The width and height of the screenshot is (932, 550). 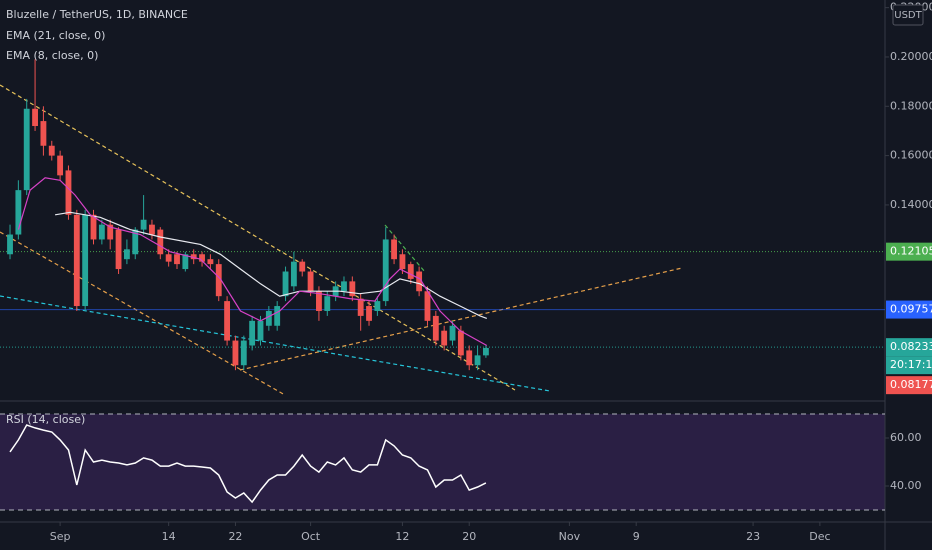 I want to click on x-tick-label: 14, so click(x=169, y=536).